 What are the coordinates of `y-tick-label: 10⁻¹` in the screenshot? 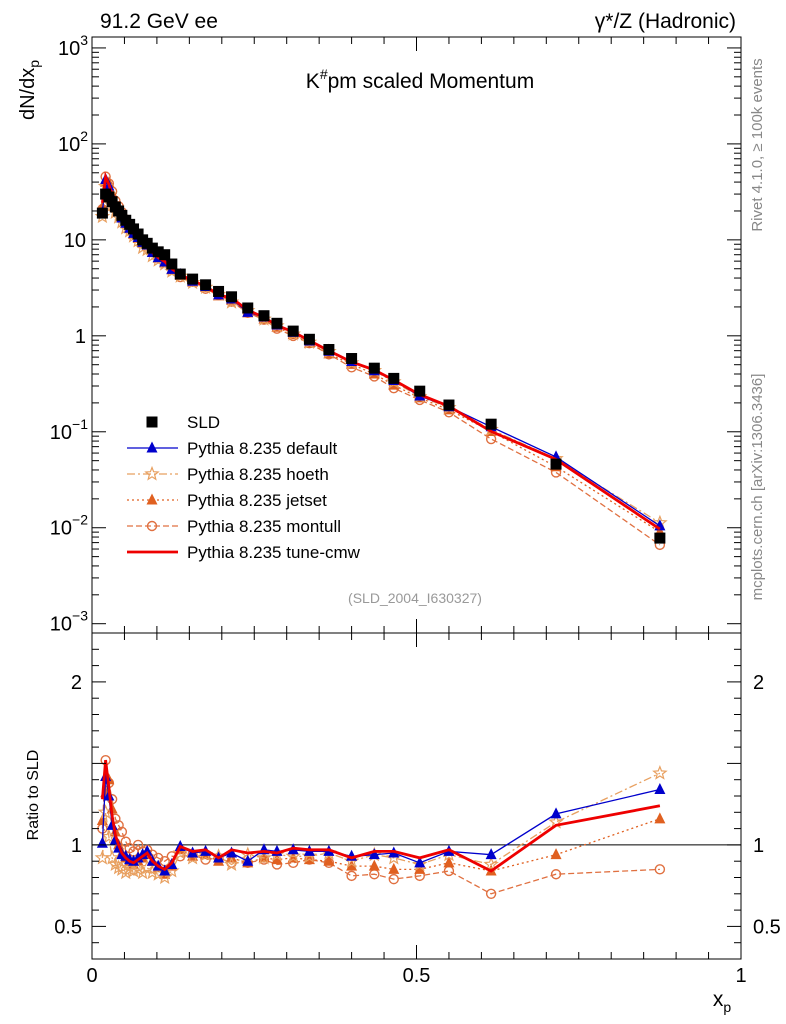 It's located at (69, 430).